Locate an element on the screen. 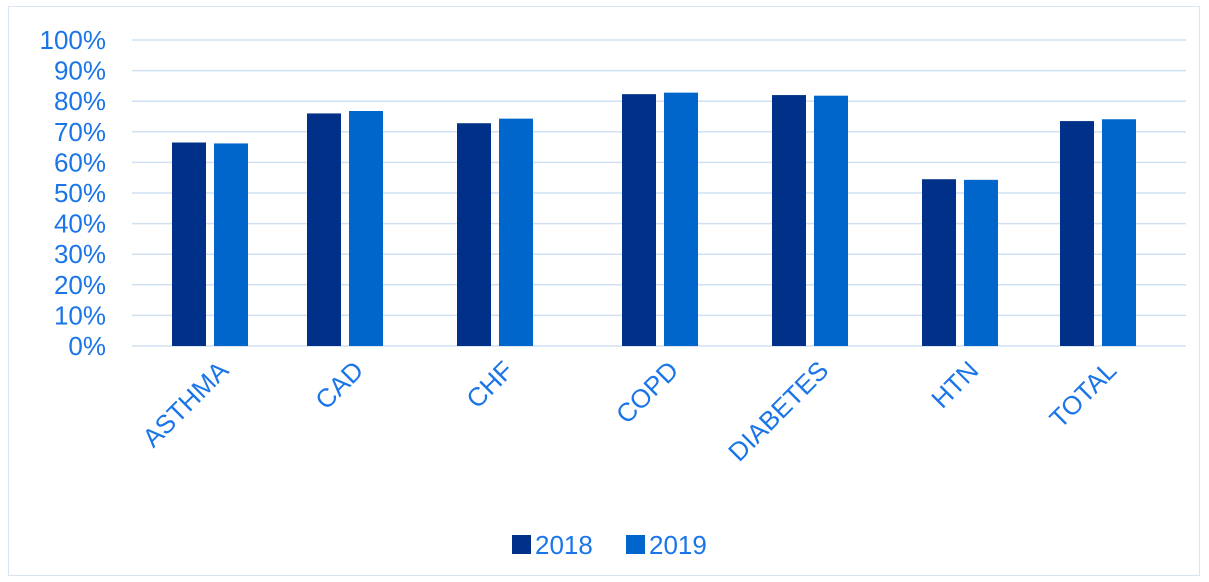 Image resolution: width=1209 pixels, height=582 pixels. x-category-label: TOTAL is located at coordinates (1082, 394).